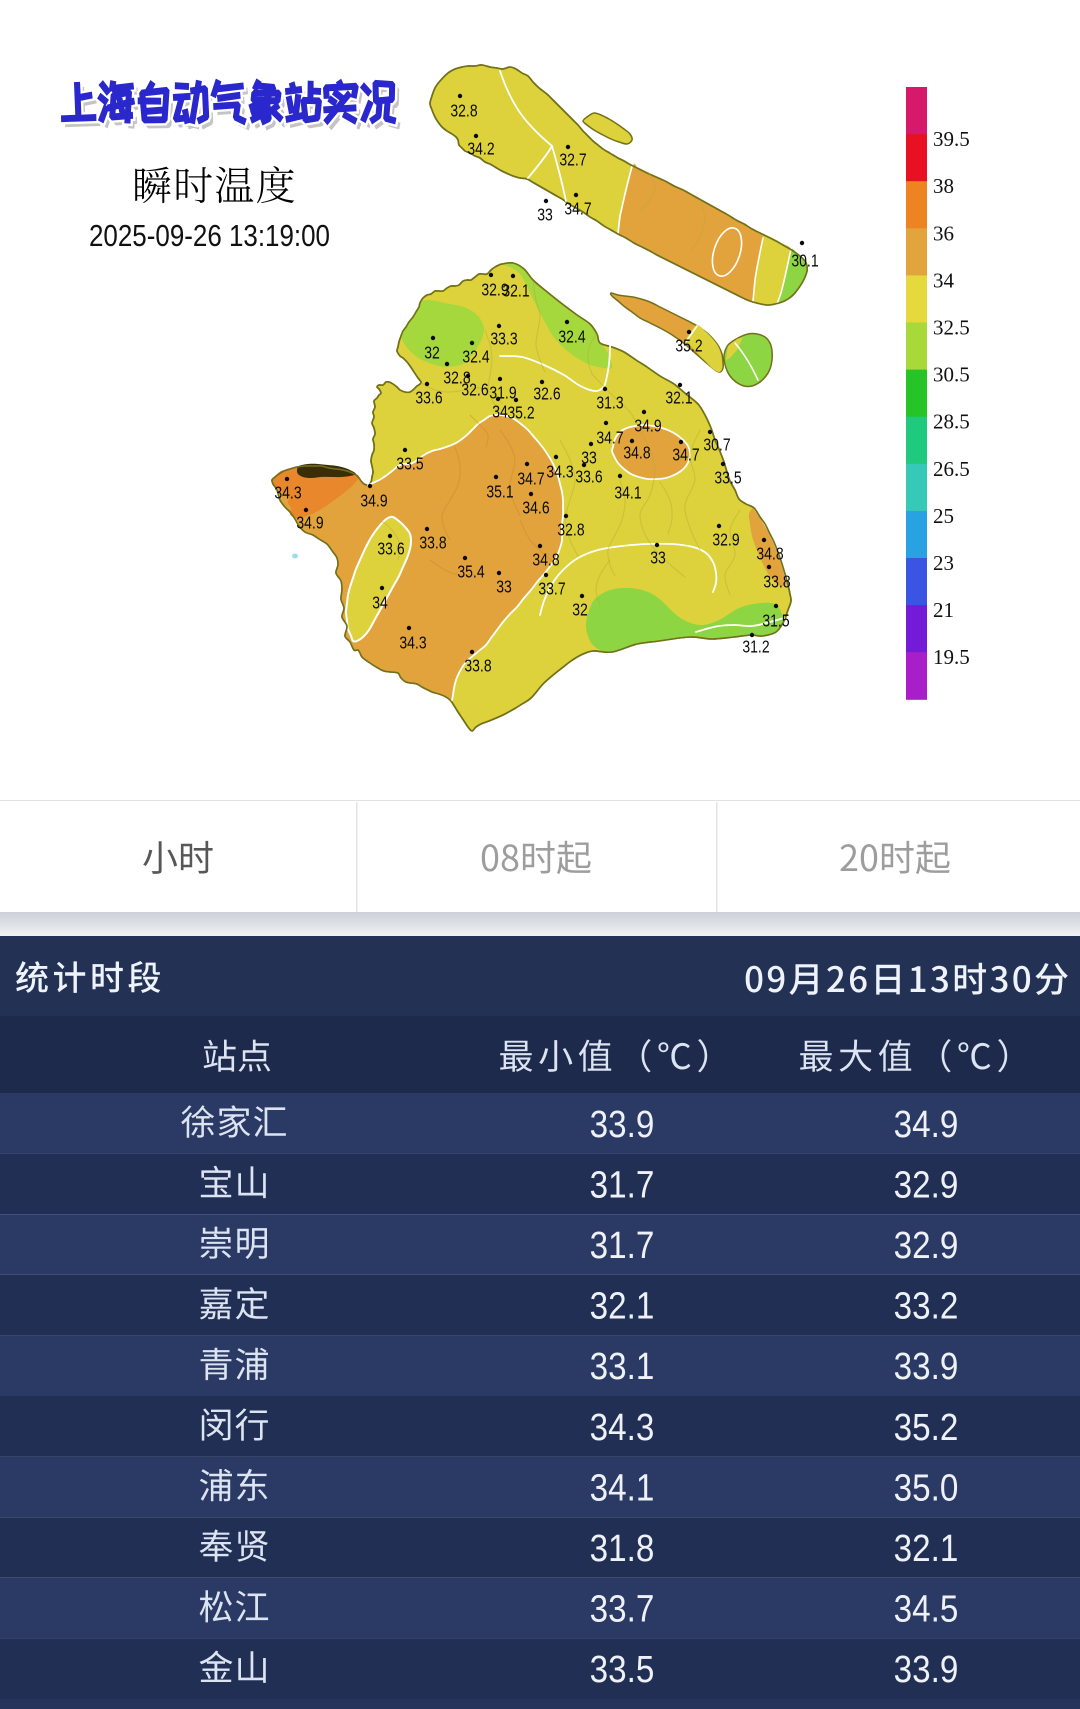  Describe the element at coordinates (951, 657) in the screenshot. I see `svg-text: 19.5` at that location.